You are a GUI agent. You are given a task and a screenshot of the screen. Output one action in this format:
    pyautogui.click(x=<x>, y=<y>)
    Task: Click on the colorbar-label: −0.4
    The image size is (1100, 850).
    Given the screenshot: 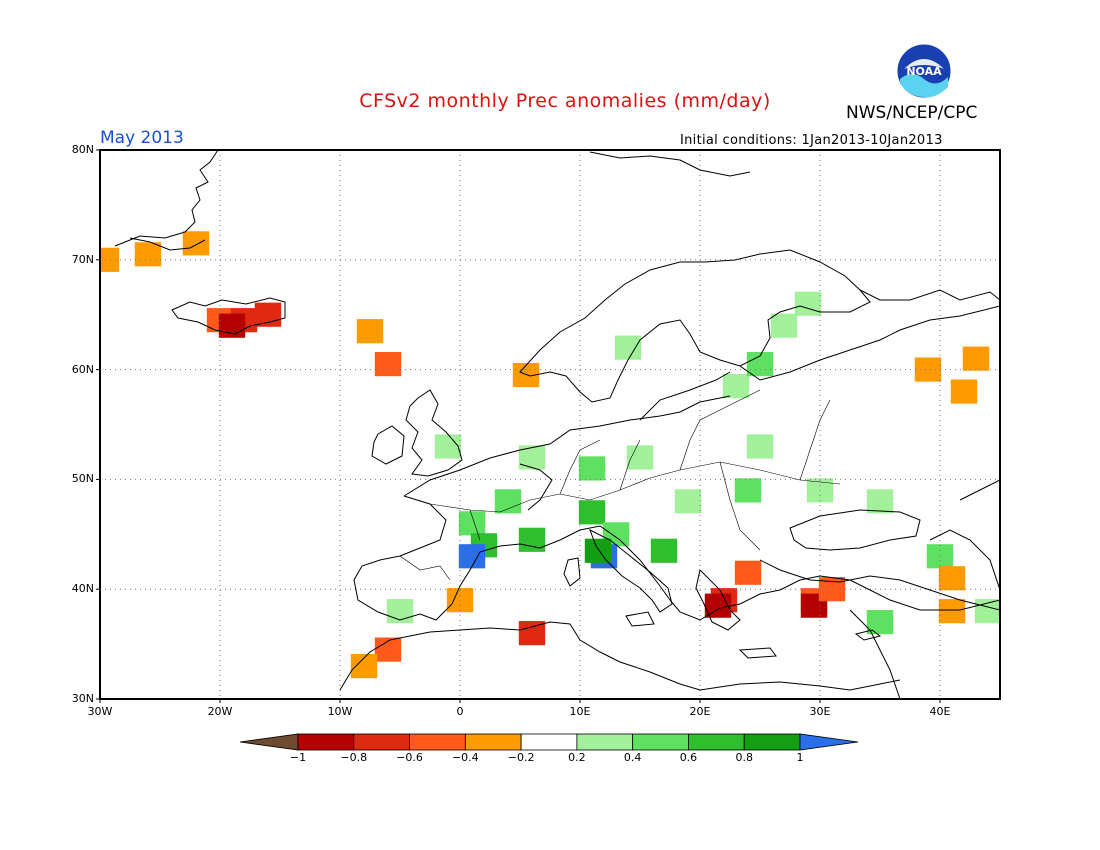 What is the action you would take?
    pyautogui.click(x=465, y=757)
    